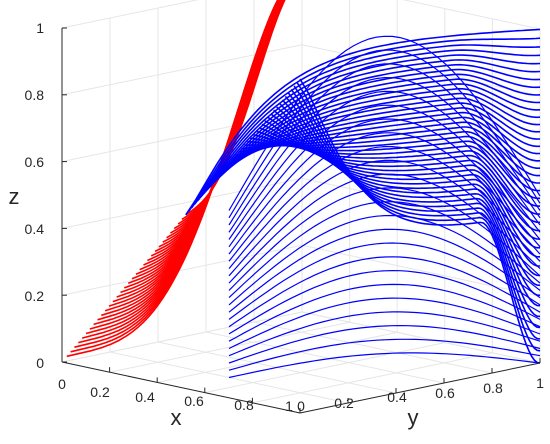 Image resolution: width=550 pixels, height=444 pixels. Describe the element at coordinates (445, 393) in the screenshot. I see `y-tick-label-3: 0.6` at that location.